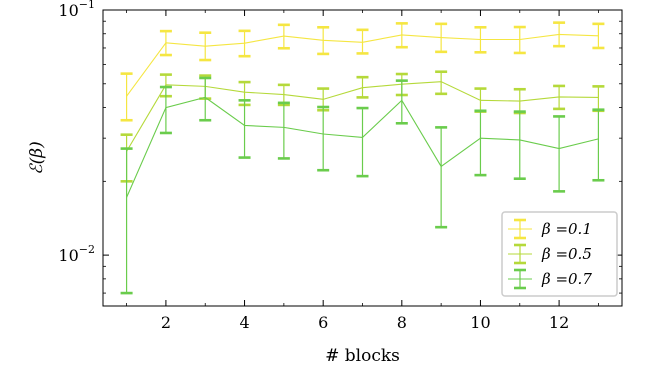 The width and height of the screenshot is (651, 372). What do you see at coordinates (566, 279) in the screenshot?
I see `legend-label: β =0.7` at bounding box center [566, 279].